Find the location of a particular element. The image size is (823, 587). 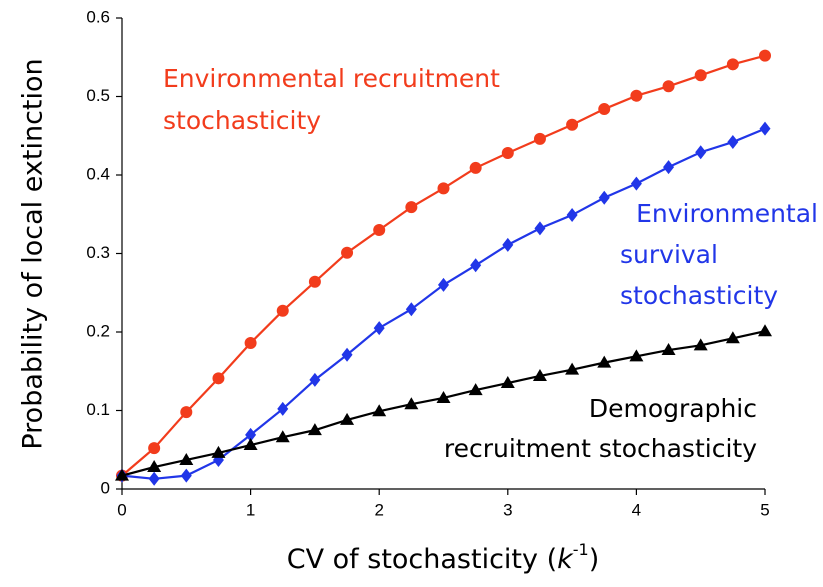

series-label: Environmental recruitment is located at coordinates (331, 78).